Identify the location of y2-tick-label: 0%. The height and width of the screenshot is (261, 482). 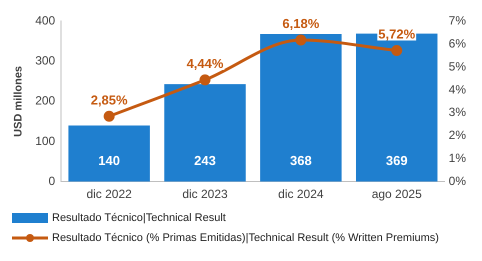
(457, 181).